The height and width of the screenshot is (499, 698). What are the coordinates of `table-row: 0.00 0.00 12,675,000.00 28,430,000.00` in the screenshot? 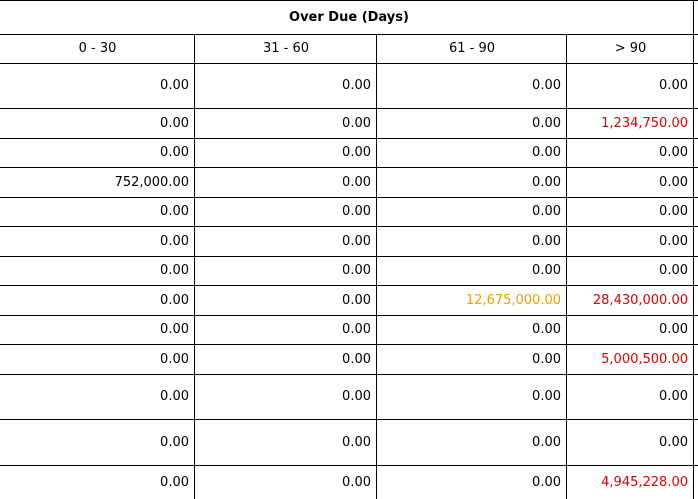 It's located at (349, 300).